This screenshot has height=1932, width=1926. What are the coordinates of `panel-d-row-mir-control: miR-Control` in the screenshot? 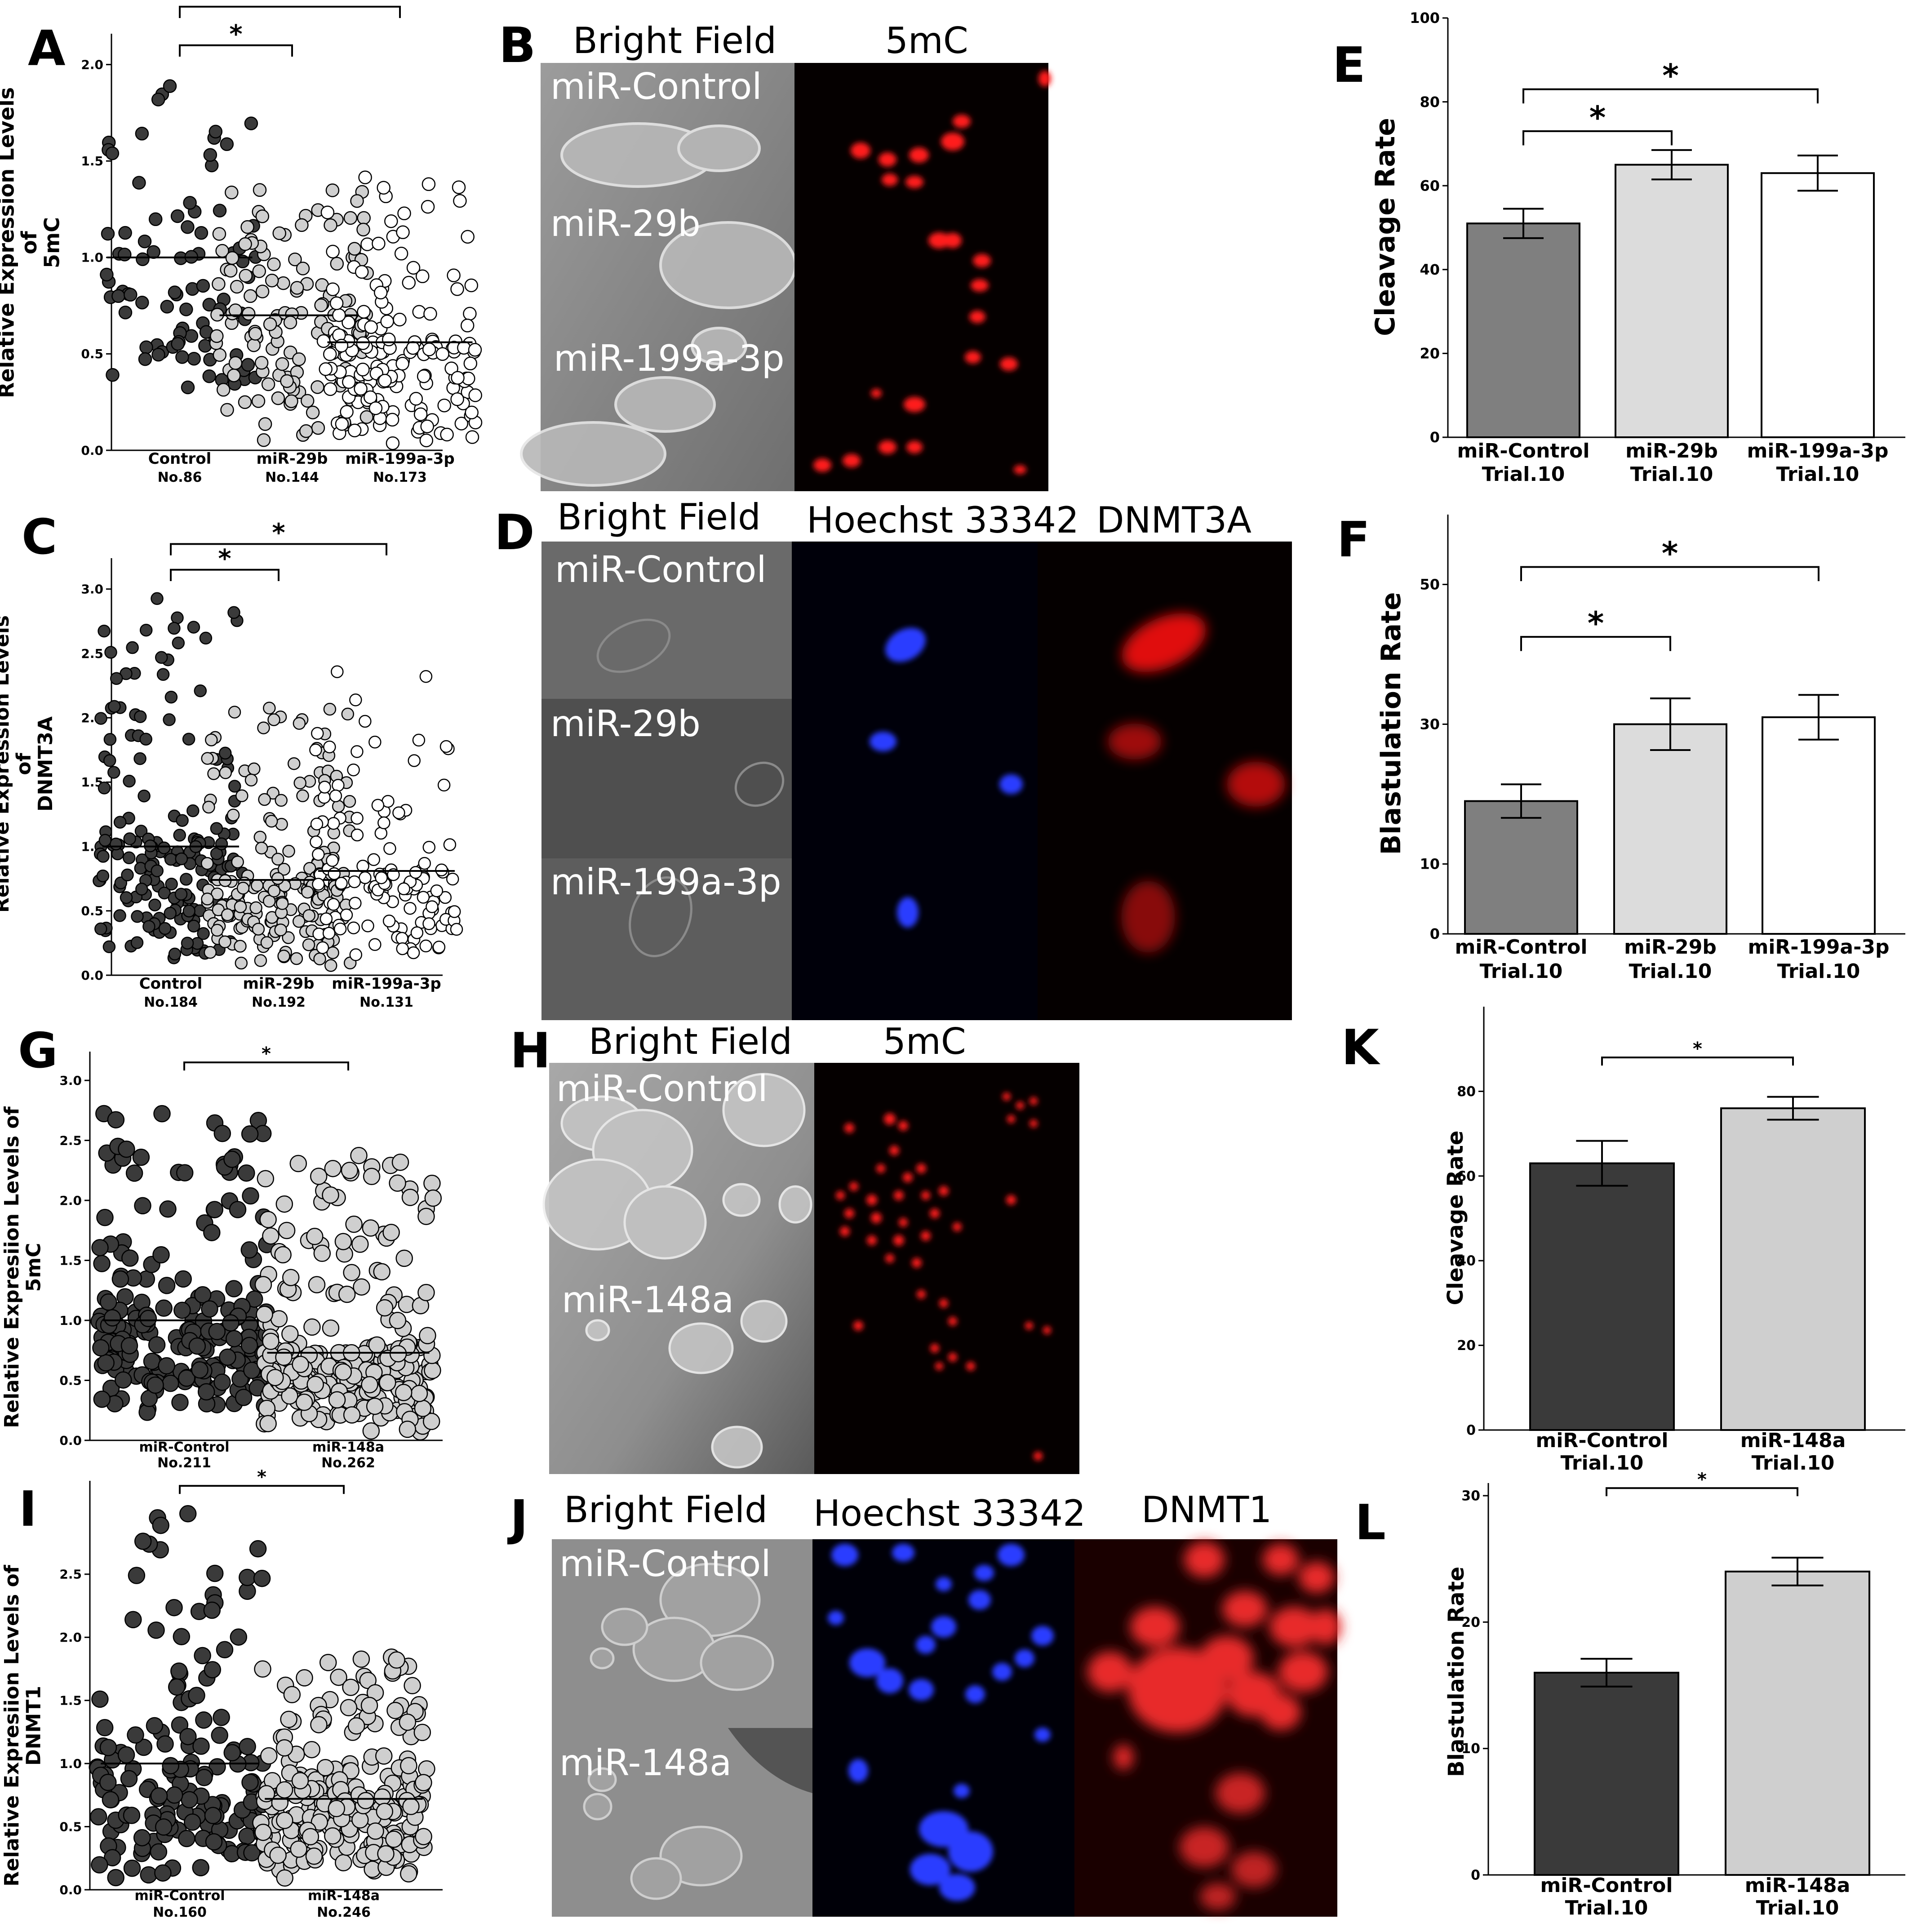 It's located at (661, 570).